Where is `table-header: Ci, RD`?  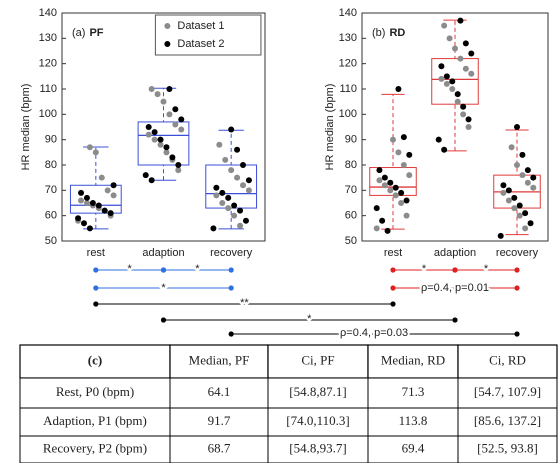 table-header: Ci, RD is located at coordinates (507, 359).